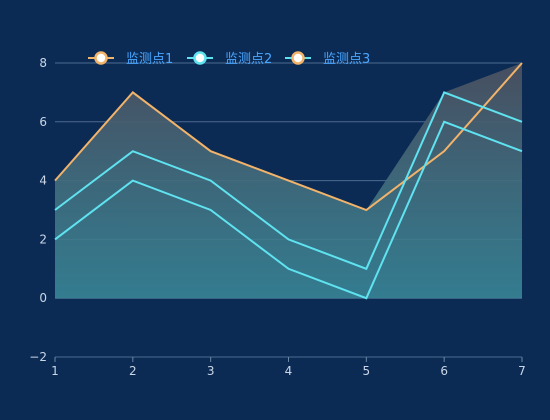 The height and width of the screenshot is (420, 550). Describe the element at coordinates (55, 371) in the screenshot. I see `x-tick-label: 1` at that location.